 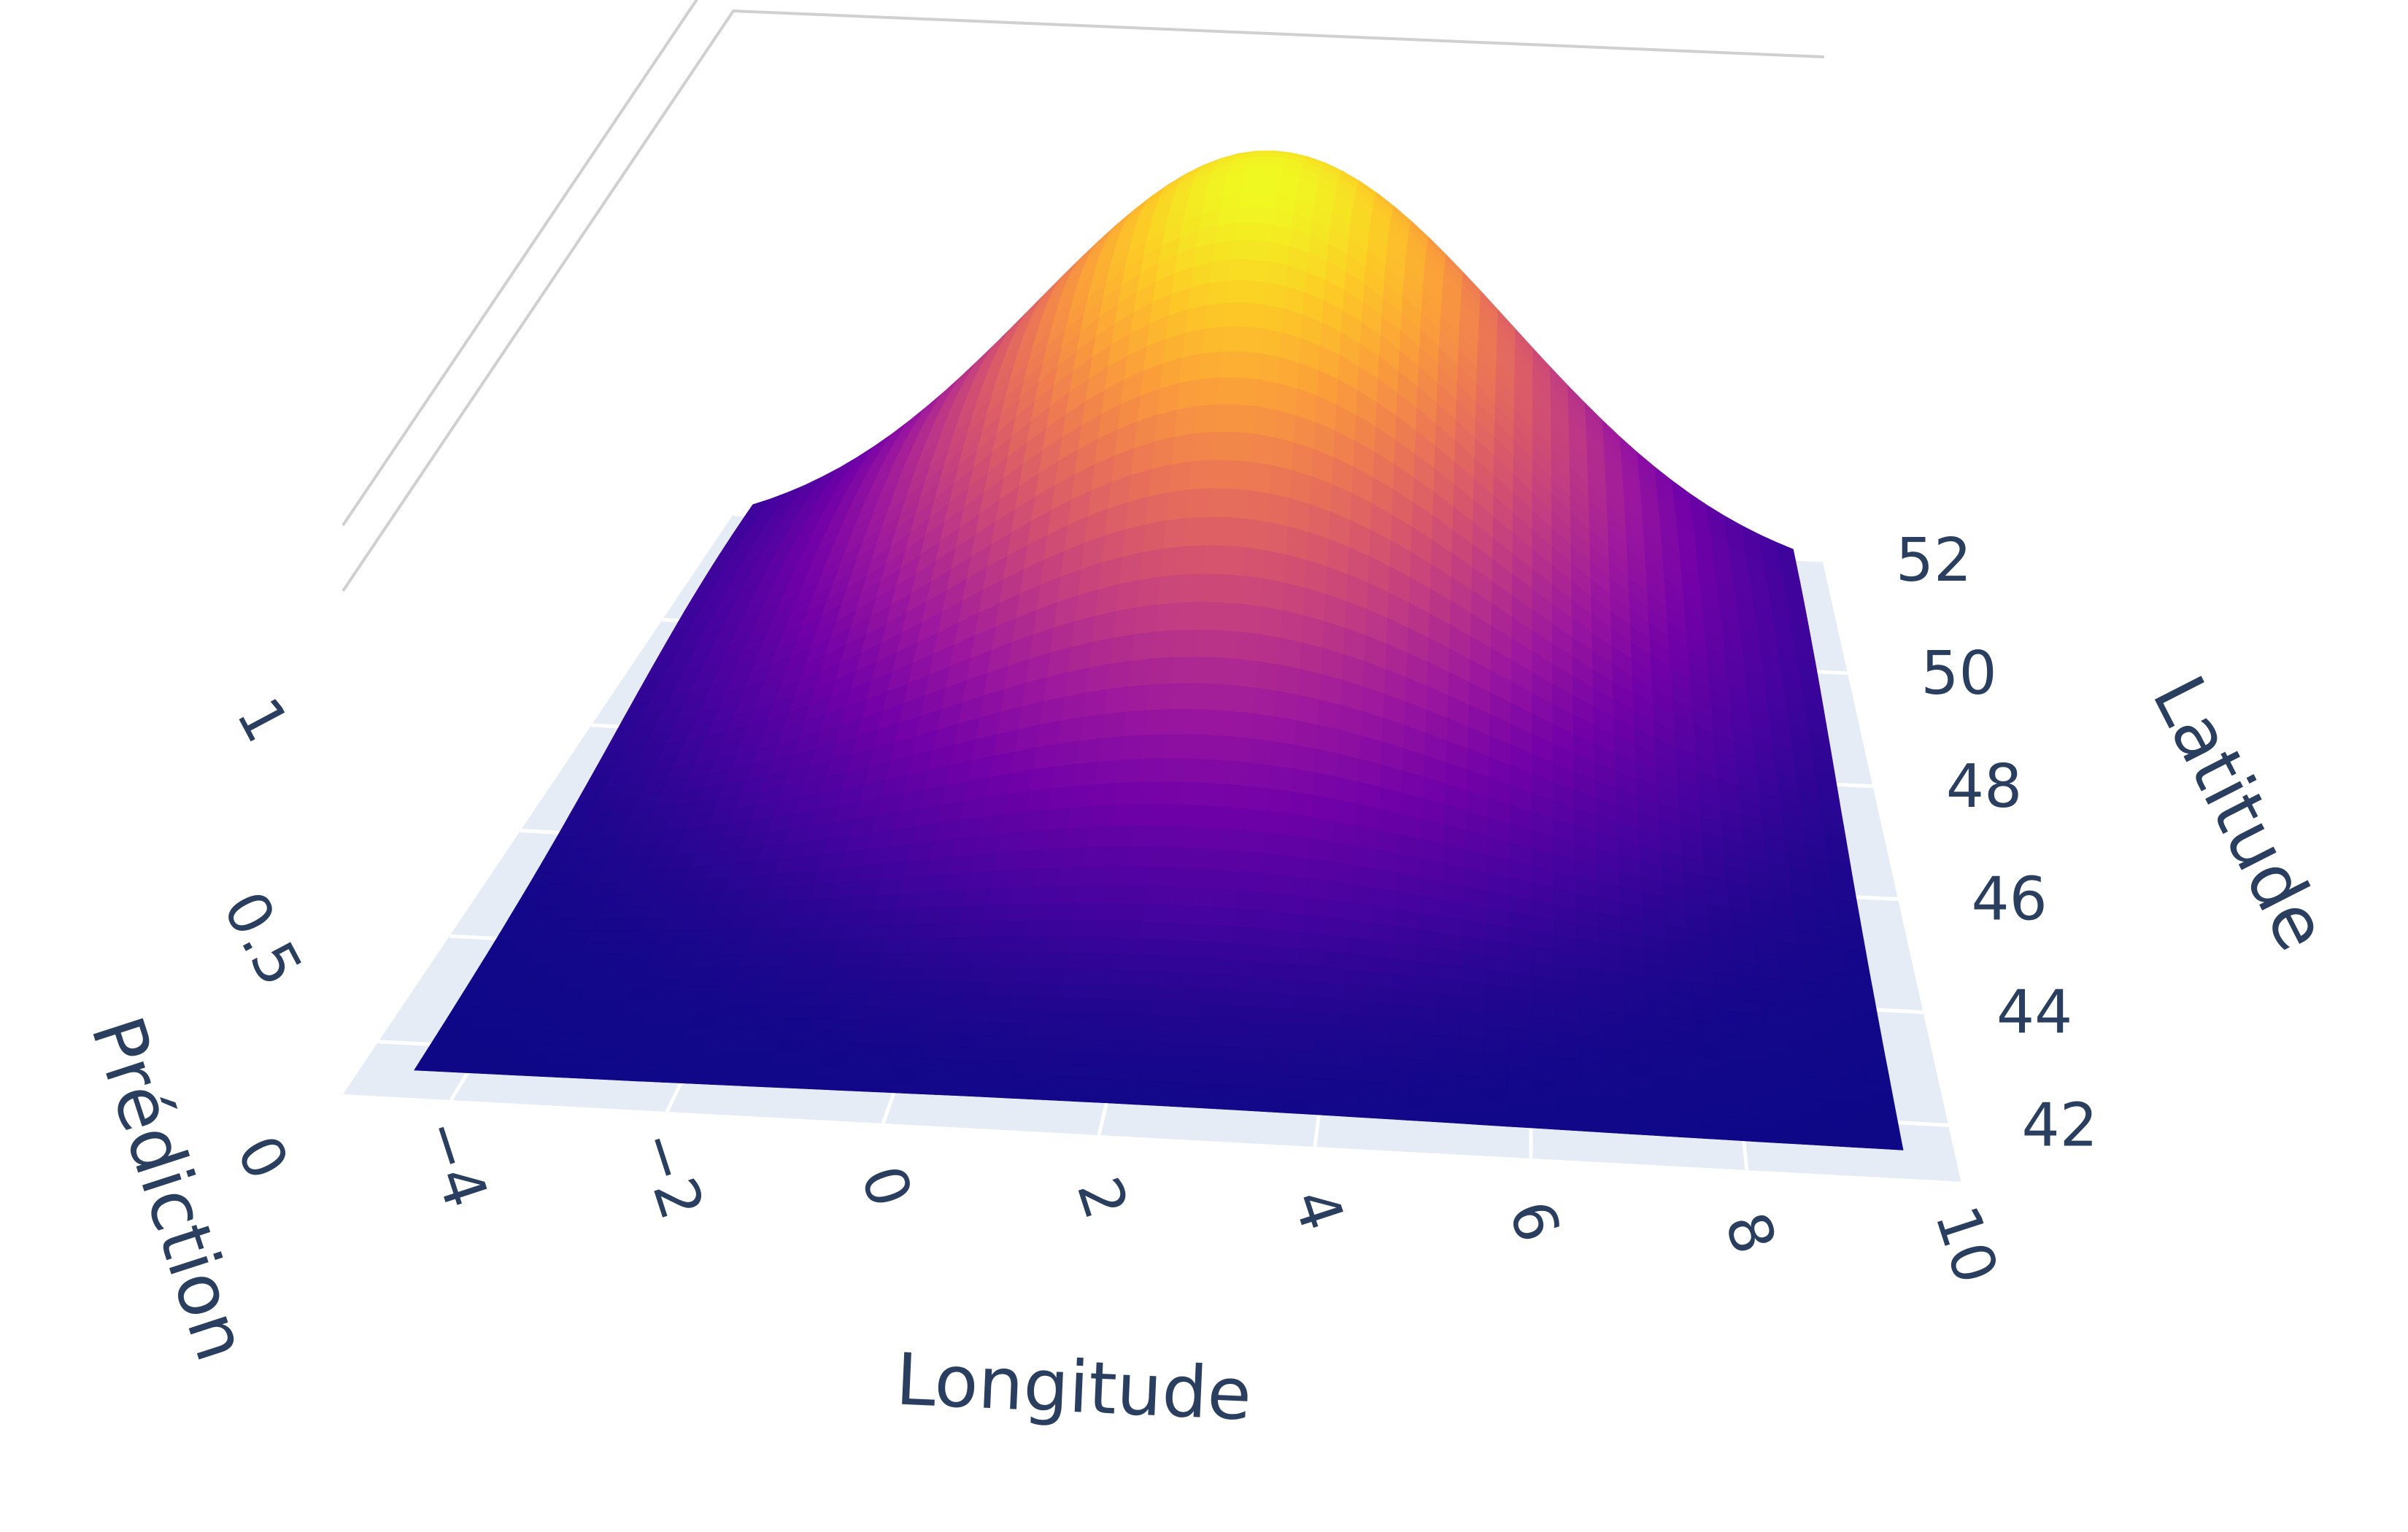 What do you see at coordinates (1893, 872) in the screenshot?
I see `x-gridline` at bounding box center [1893, 872].